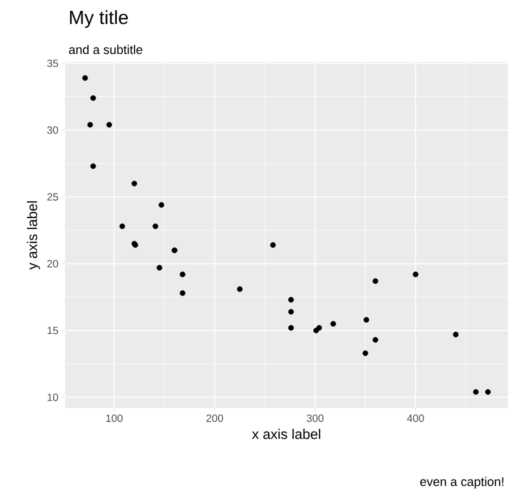 This screenshot has height=498, width=526. I want to click on x-tick-label: 200, so click(215, 418).